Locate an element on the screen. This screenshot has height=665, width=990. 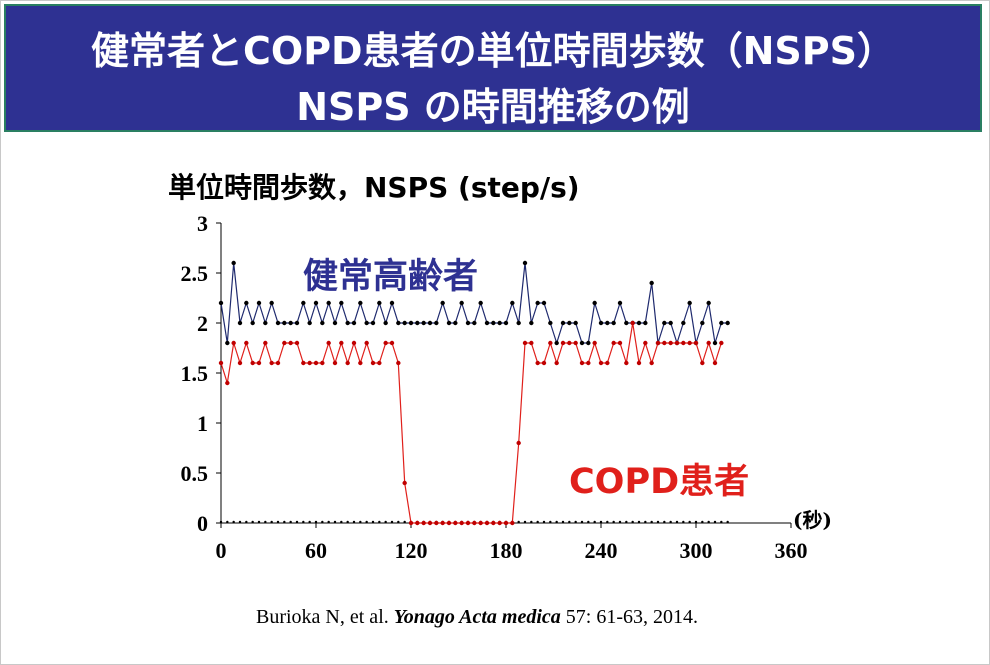
x-tick-label: 120 is located at coordinates (411, 550).